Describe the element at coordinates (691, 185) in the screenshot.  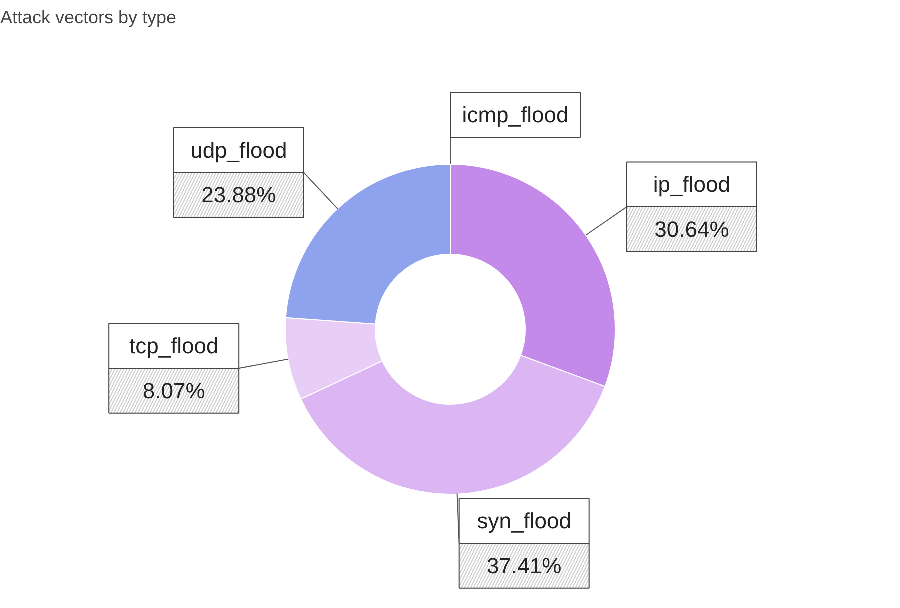
I see `slice-label: ip_flood` at that location.